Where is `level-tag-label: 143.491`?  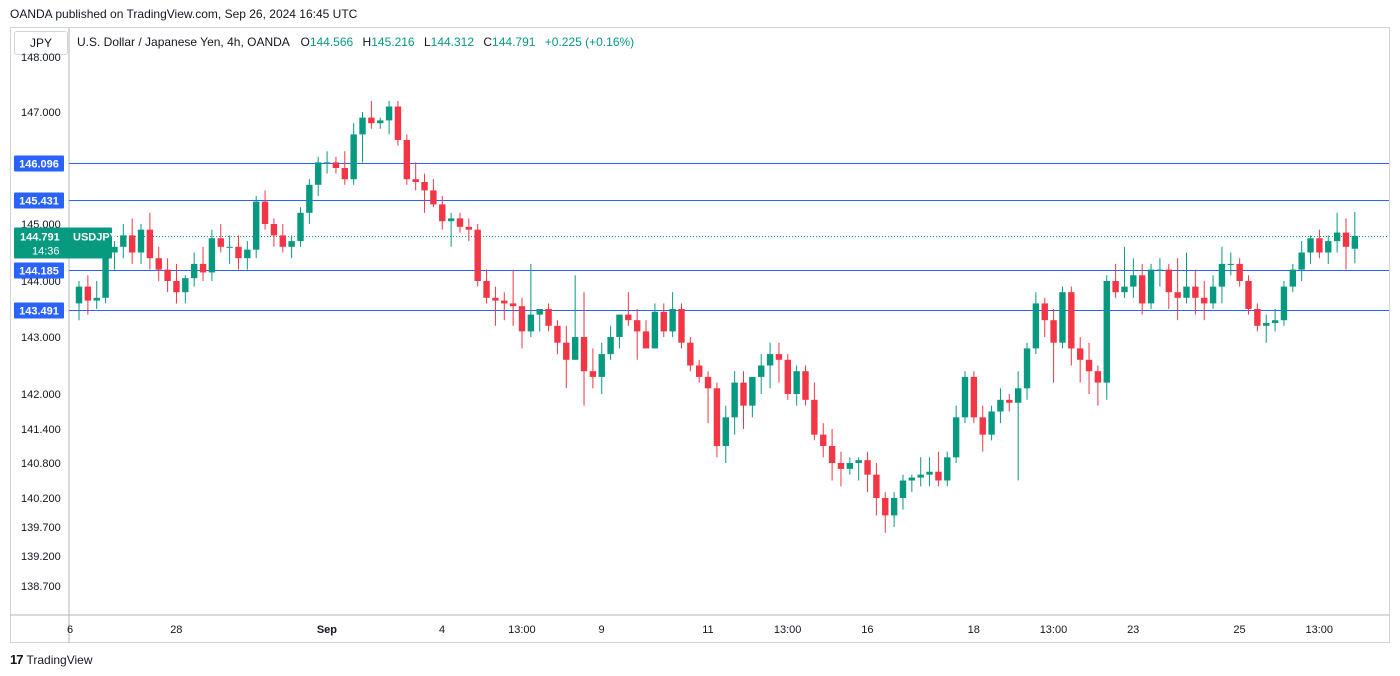
level-tag-label: 143.491 is located at coordinates (39, 312).